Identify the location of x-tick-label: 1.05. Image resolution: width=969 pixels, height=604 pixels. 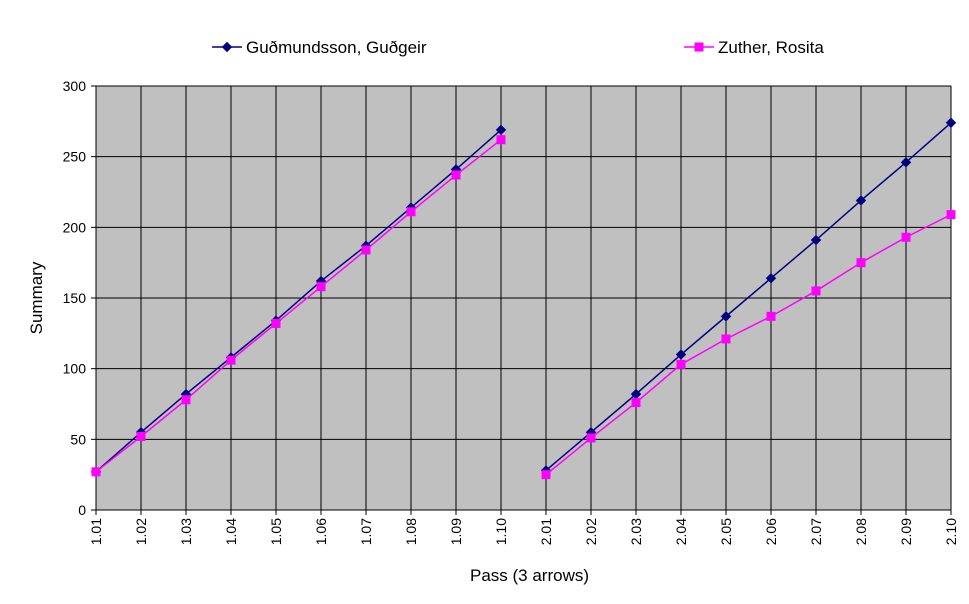
(276, 531).